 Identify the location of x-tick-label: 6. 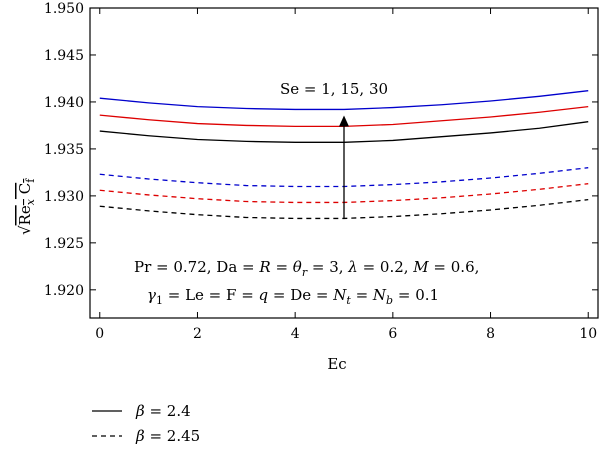
(392, 334).